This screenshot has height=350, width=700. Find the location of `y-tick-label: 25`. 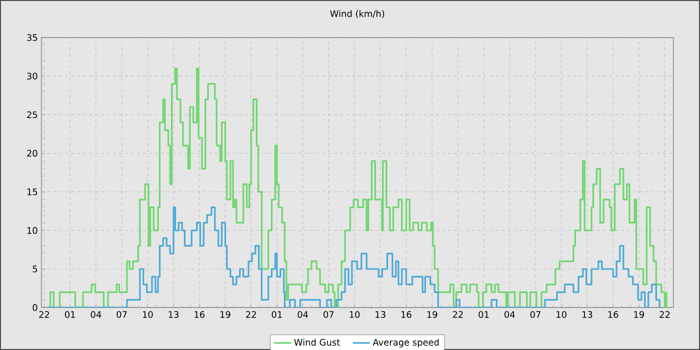

y-tick-label: 25 is located at coordinates (32, 114).